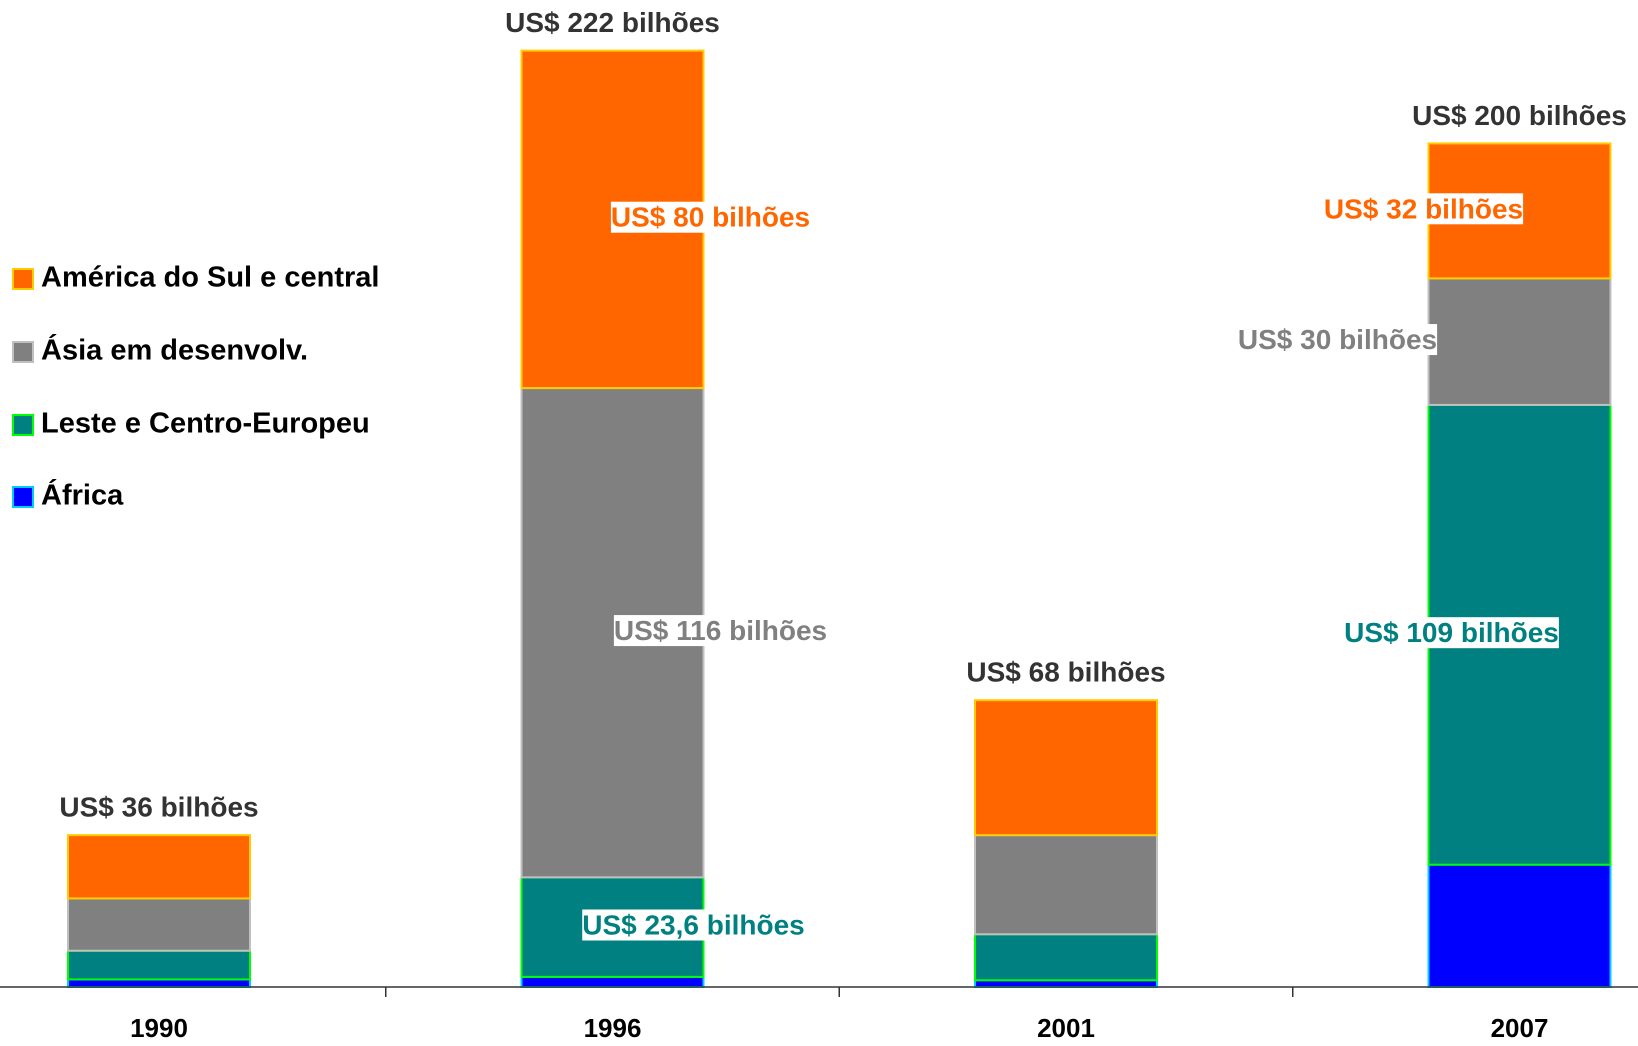 This screenshot has height=1046, width=1638. I want to click on value-label: US$ 32 bilhões, so click(1423, 208).